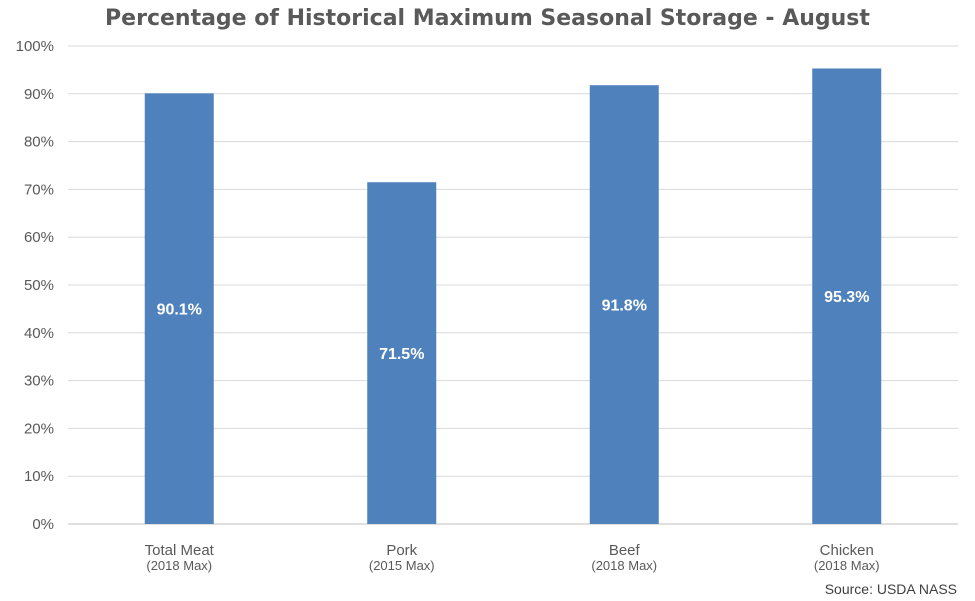  I want to click on y-tick-label: 20%, so click(39, 428).